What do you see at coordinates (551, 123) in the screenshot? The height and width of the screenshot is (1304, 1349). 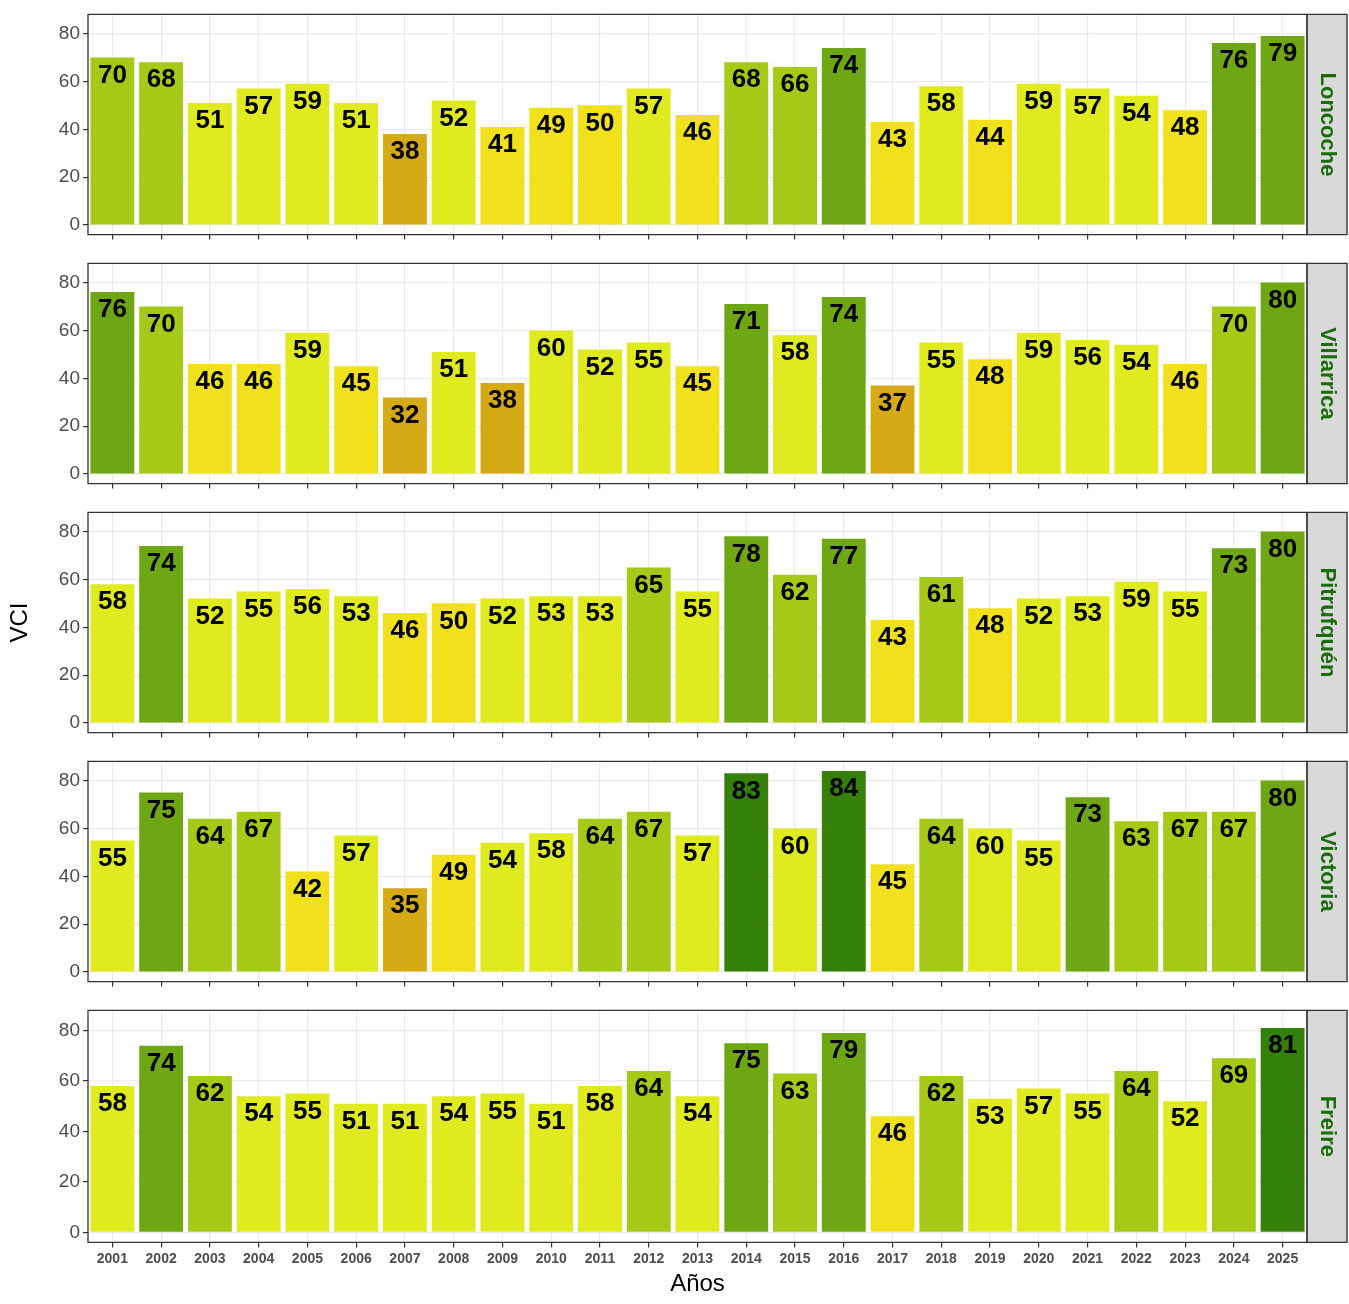 I see `data-label: 49` at bounding box center [551, 123].